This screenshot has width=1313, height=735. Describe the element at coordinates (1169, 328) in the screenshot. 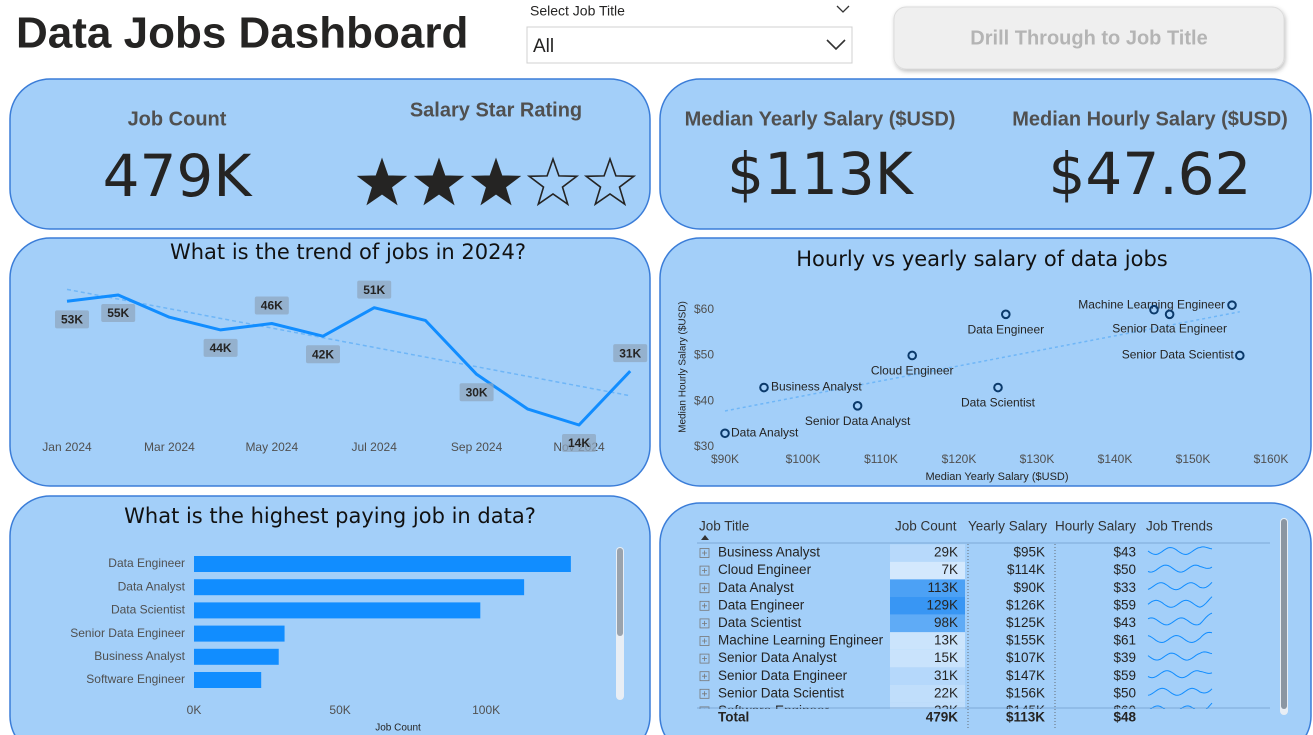

I see `point-label: Senior Data Engineer` at that location.